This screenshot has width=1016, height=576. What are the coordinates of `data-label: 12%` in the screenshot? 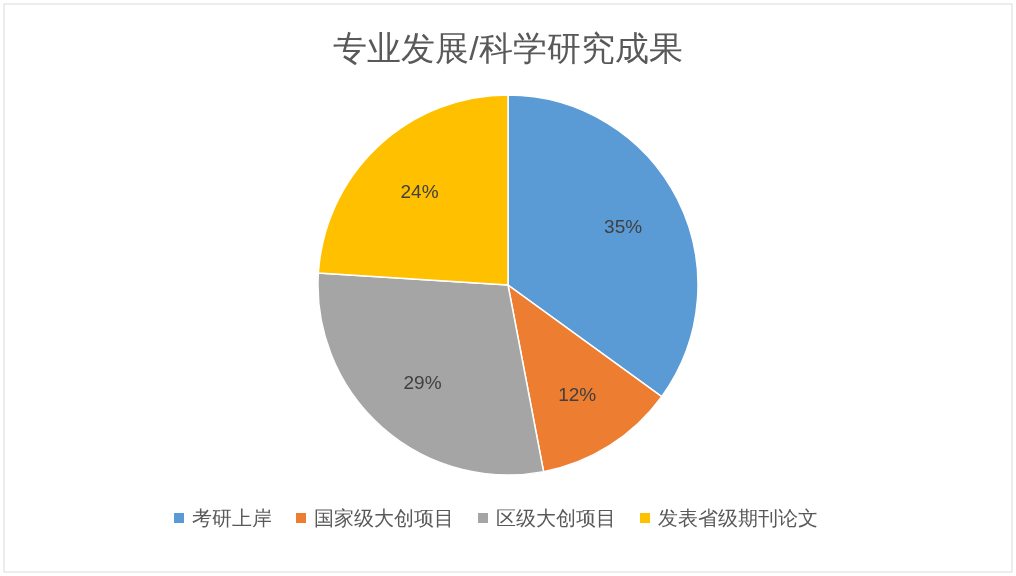 It's located at (577, 395).